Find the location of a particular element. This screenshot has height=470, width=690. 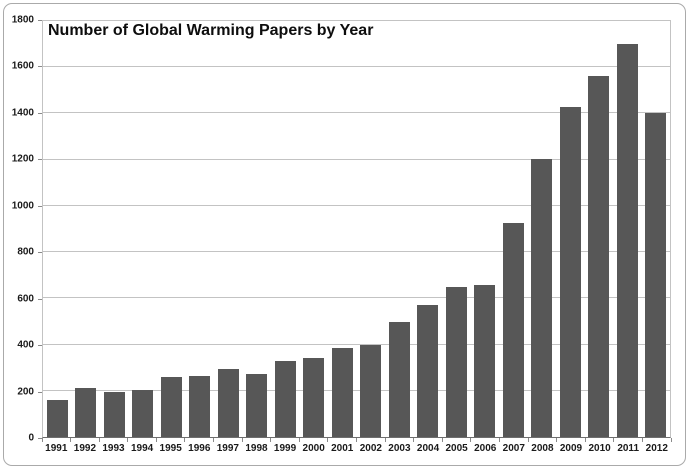

x-tick-label-2012: 2012 is located at coordinates (656, 448).